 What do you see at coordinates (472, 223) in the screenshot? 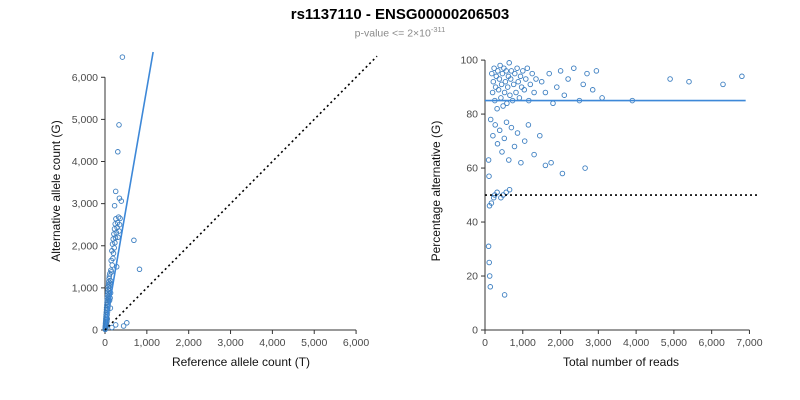
I see `svg-text: 40` at bounding box center [472, 223].